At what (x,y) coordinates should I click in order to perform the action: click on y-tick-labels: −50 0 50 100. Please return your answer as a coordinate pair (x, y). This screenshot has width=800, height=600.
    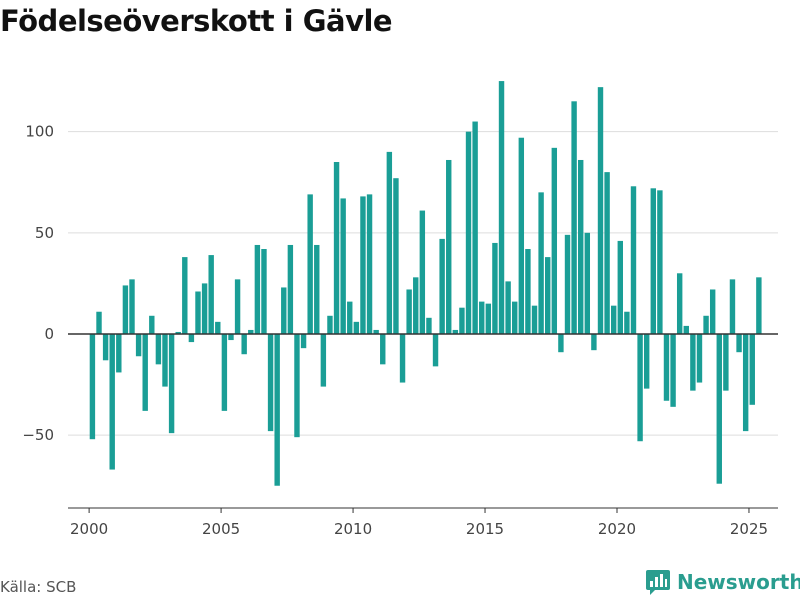
    Looking at the image, I should click on (38, 284).